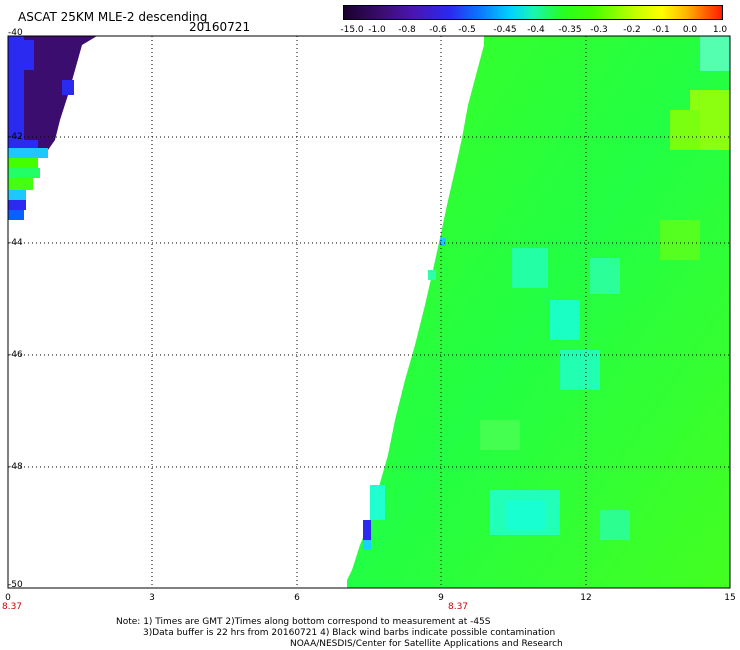 The width and height of the screenshot is (740, 650). Describe the element at coordinates (113, 17) in the screenshot. I see `map-title: ASCAT 25KM MLE-2 descending` at that location.